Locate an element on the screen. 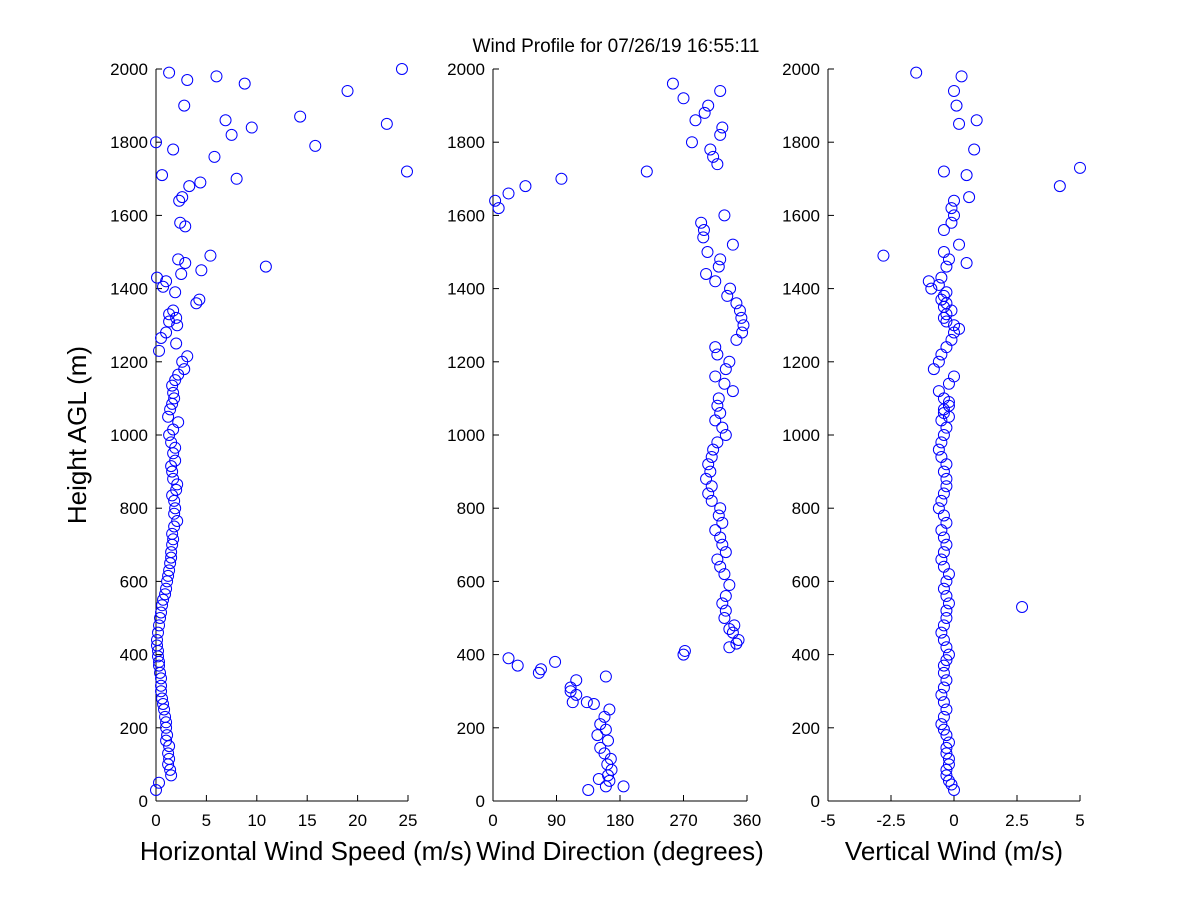  speed-y-tick-label: 1800 is located at coordinates (129, 142).